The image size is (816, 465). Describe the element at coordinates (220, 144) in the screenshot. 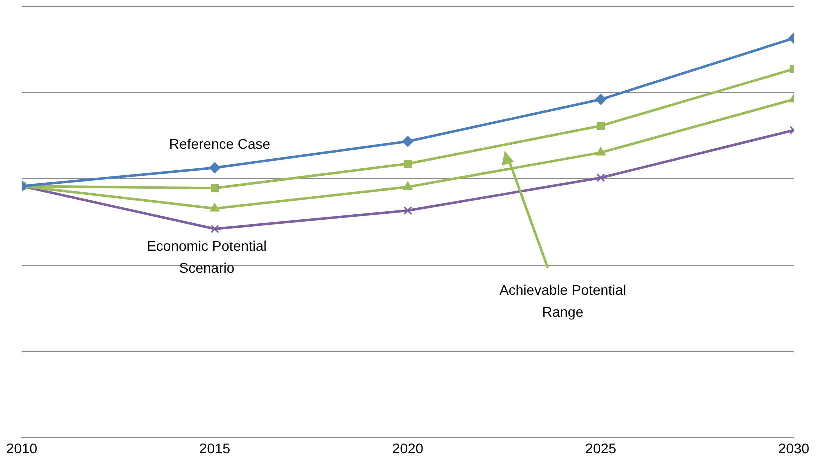

I see `annotation: Reference Case` at that location.